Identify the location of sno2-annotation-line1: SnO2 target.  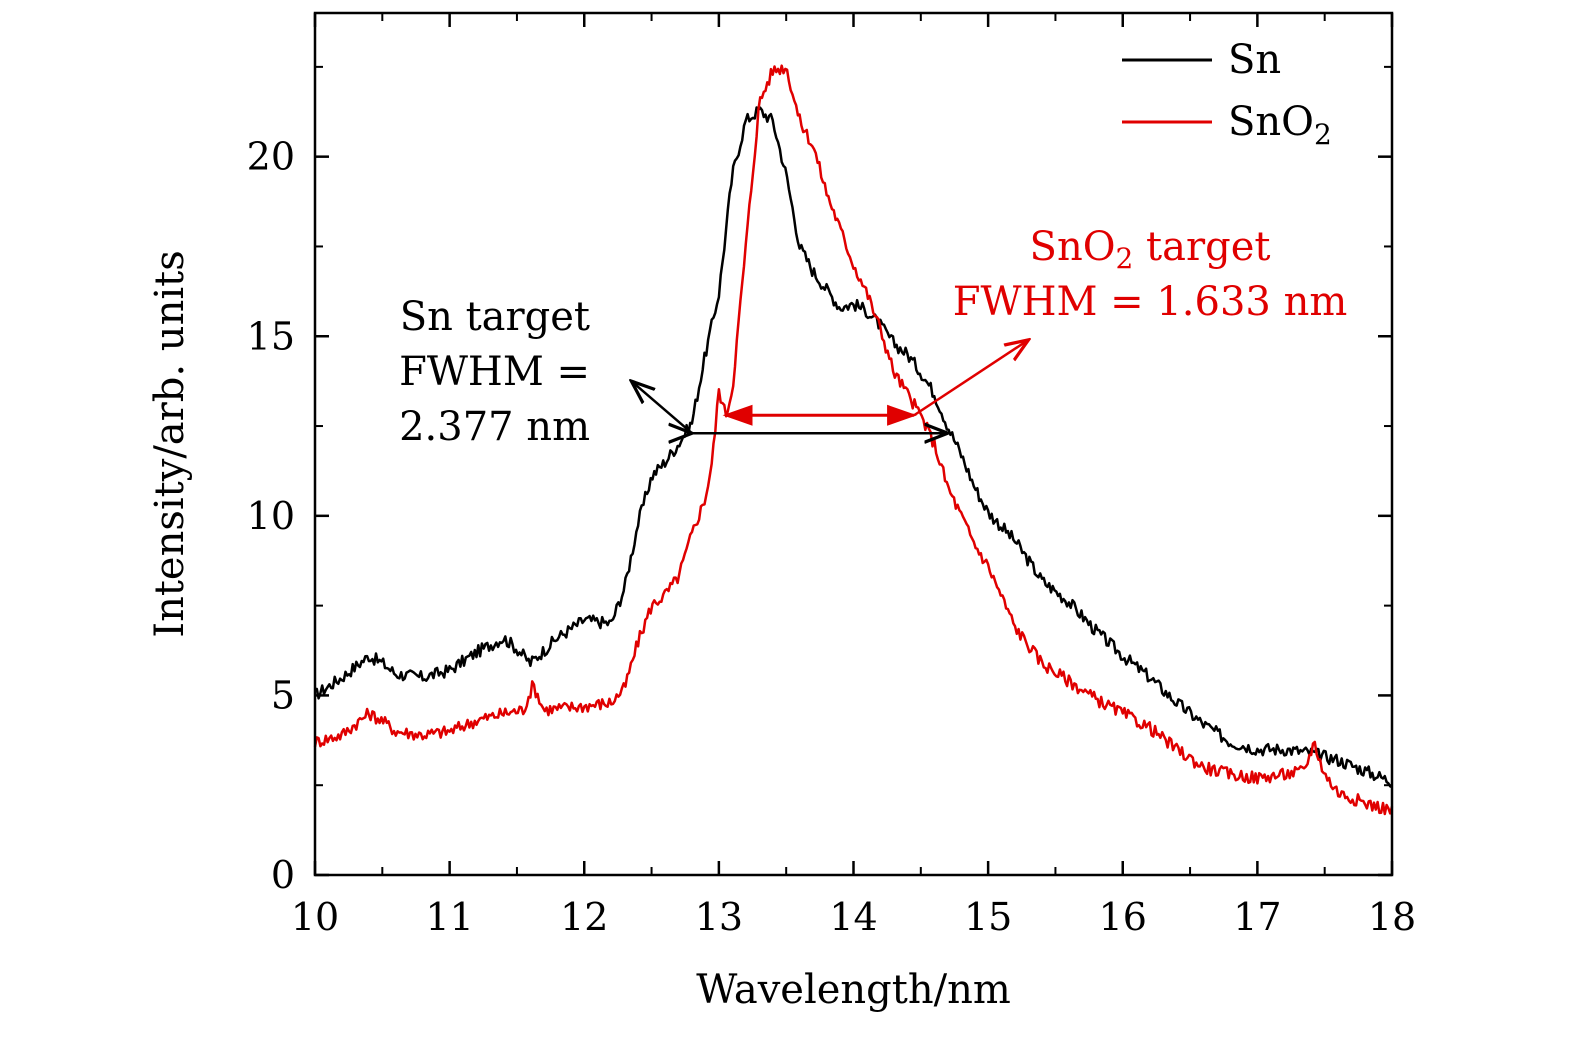
(1150, 249).